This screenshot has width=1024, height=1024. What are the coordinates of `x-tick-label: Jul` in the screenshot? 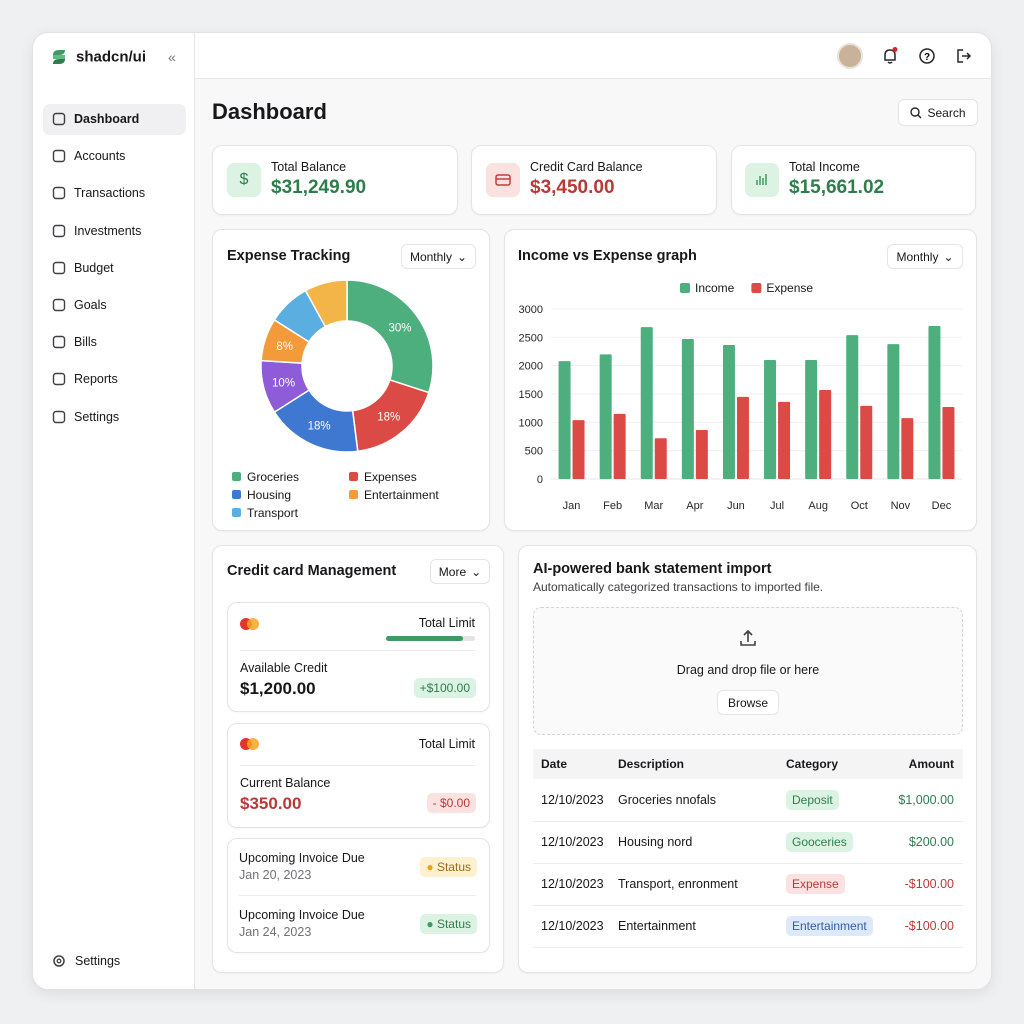 It's located at (777, 506).